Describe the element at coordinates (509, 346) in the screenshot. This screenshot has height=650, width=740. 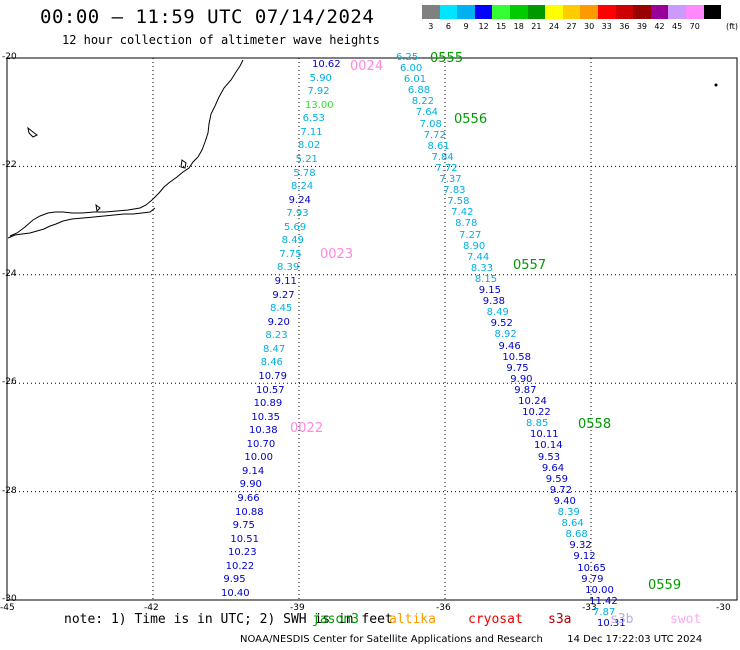
I see `wave-height-value: 9.46` at that location.